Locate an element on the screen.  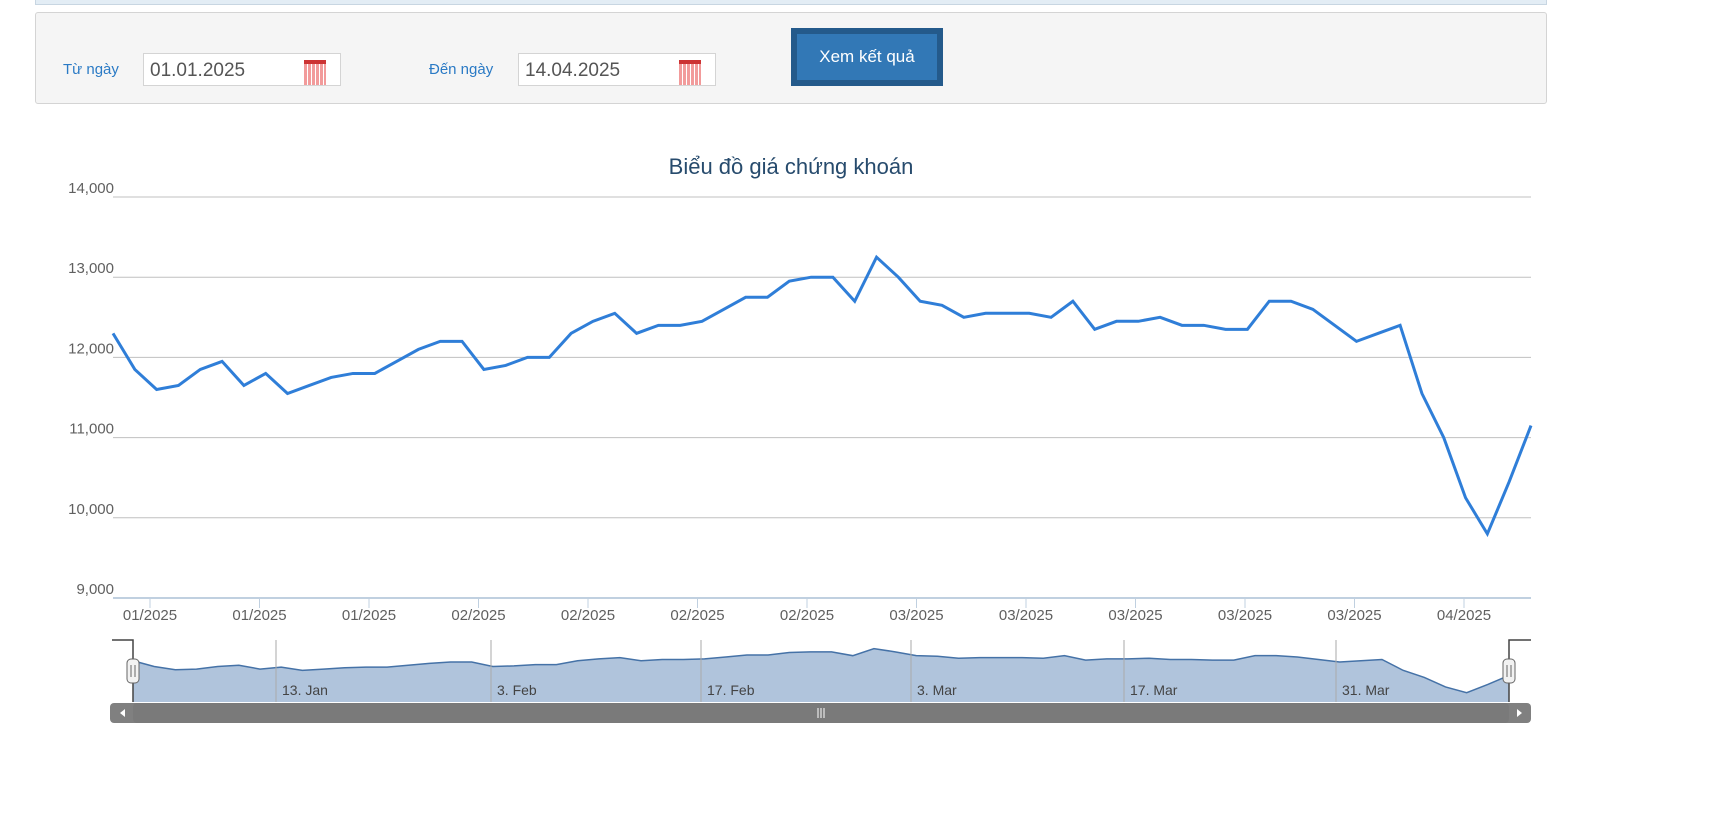
view-results-label: Xem kết quả is located at coordinates (867, 57).